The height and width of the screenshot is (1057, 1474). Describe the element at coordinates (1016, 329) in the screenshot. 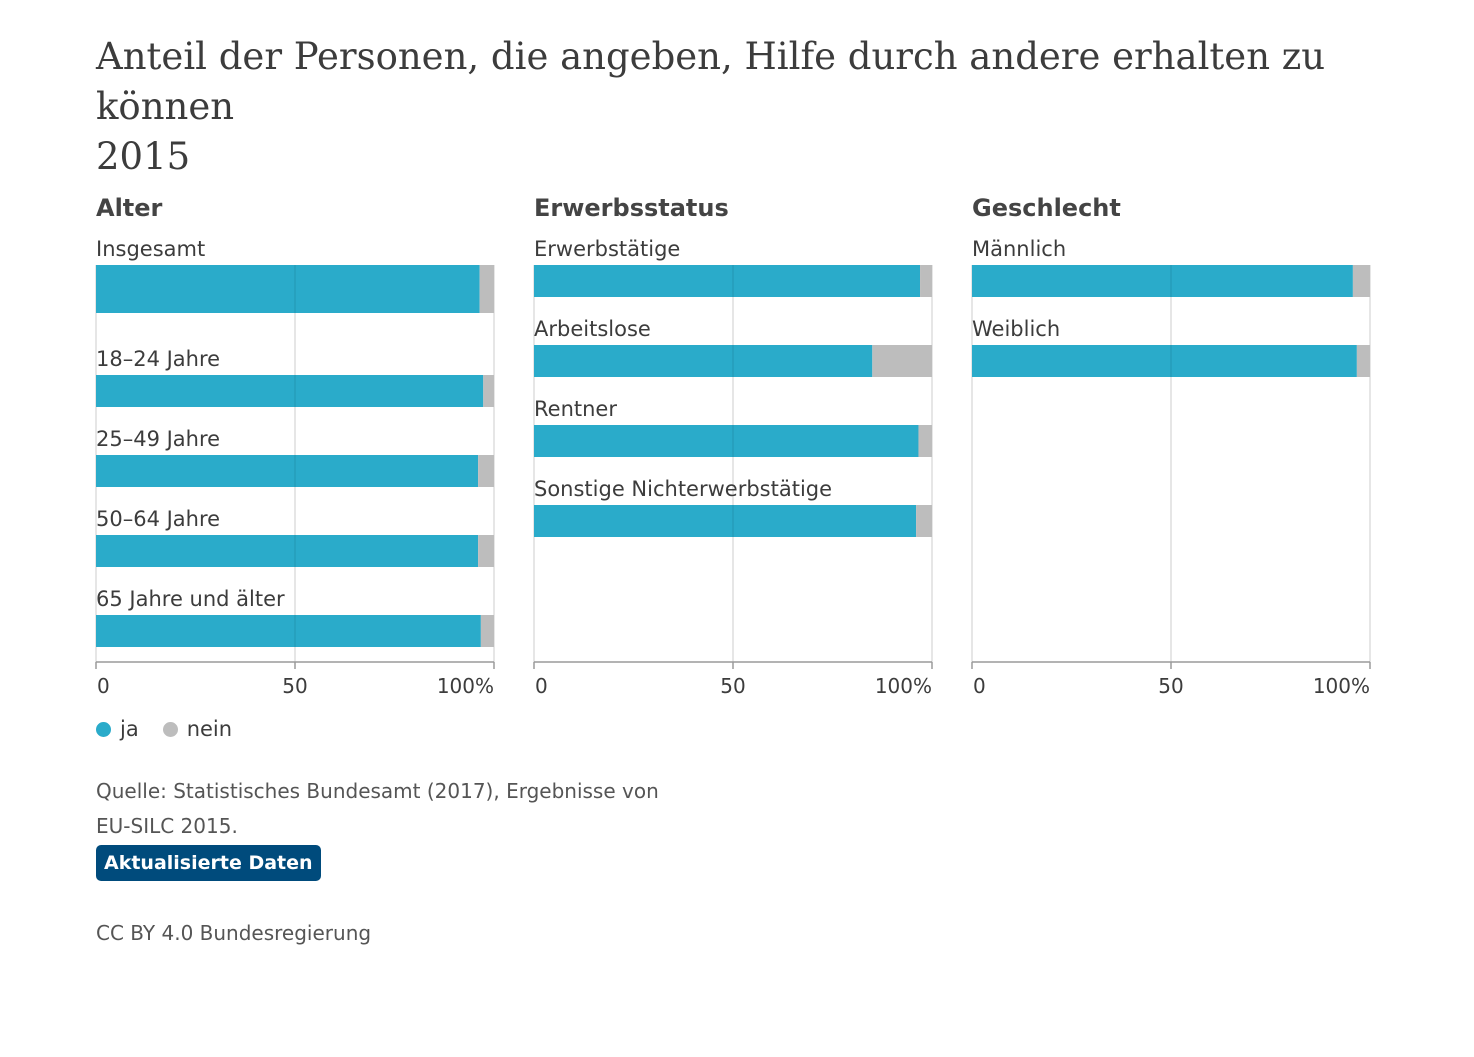

I see `category-label-geschlecht-1: Weiblich` at that location.